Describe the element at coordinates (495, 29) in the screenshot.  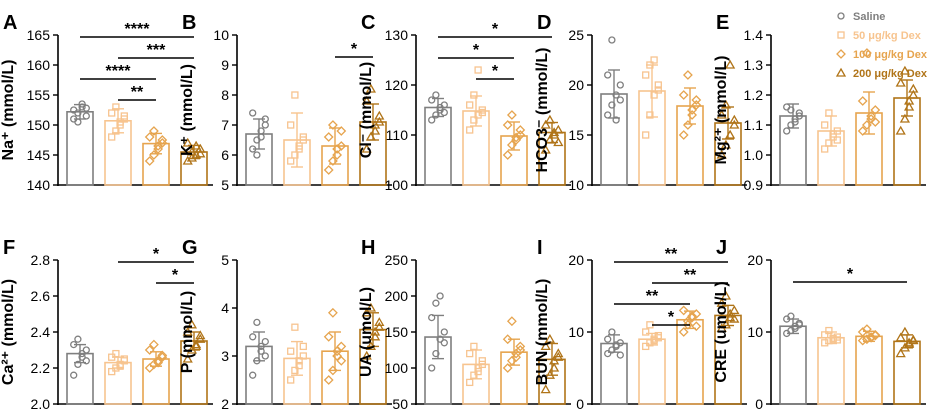
I see `significance-label: *` at that location.